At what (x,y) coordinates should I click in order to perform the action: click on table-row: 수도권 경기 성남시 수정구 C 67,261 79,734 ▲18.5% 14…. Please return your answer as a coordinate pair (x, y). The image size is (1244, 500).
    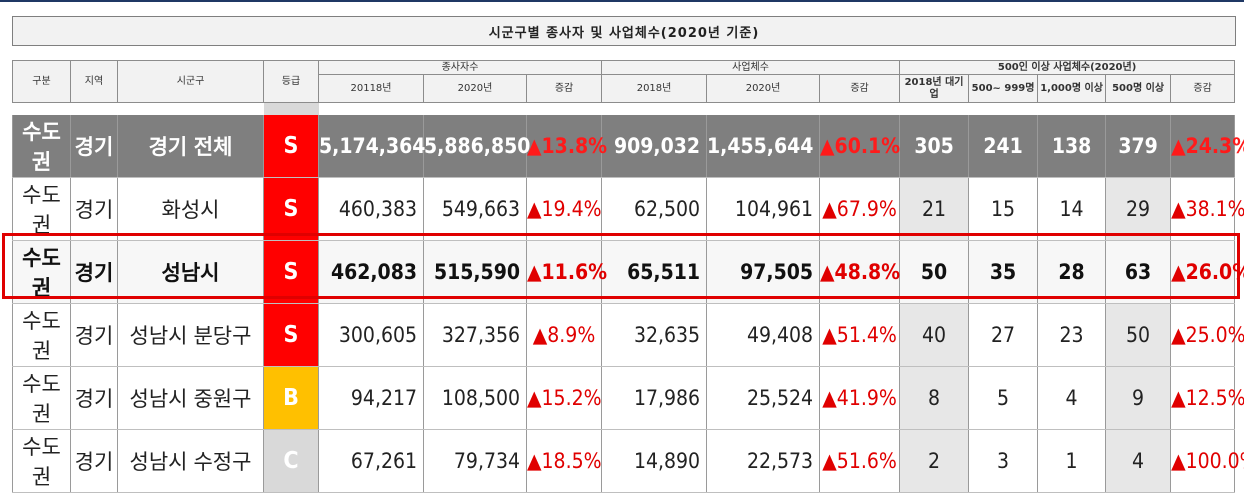
    Looking at the image, I should click on (628, 461).